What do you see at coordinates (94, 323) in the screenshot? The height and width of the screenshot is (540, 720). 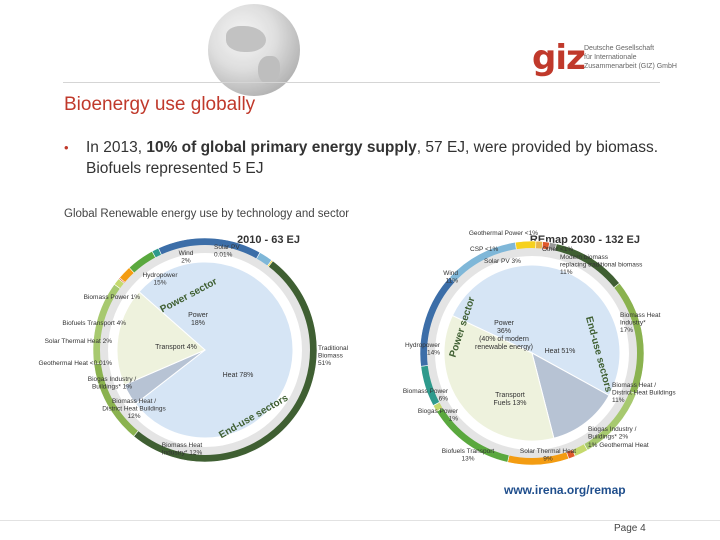 I see `label-biofuels-transport: Biofuels Transport 4%` at bounding box center [94, 323].